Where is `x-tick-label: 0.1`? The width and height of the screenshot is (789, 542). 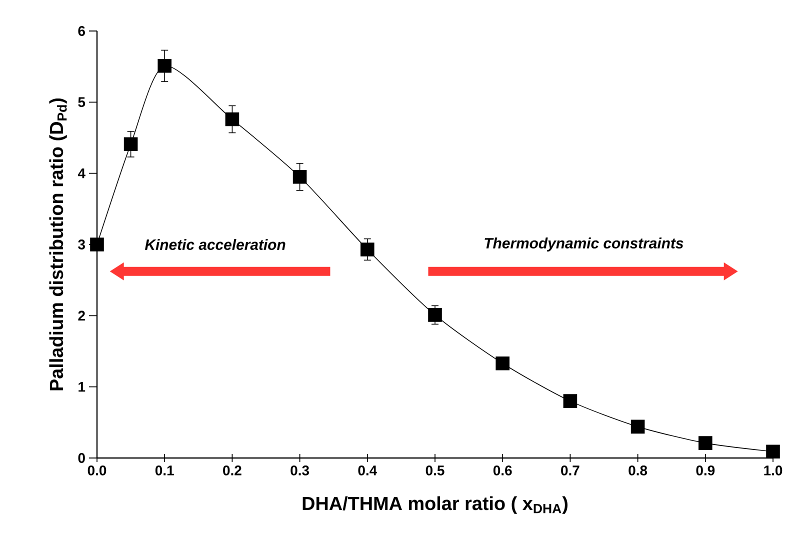 x-tick-label: 0.1 is located at coordinates (164, 471).